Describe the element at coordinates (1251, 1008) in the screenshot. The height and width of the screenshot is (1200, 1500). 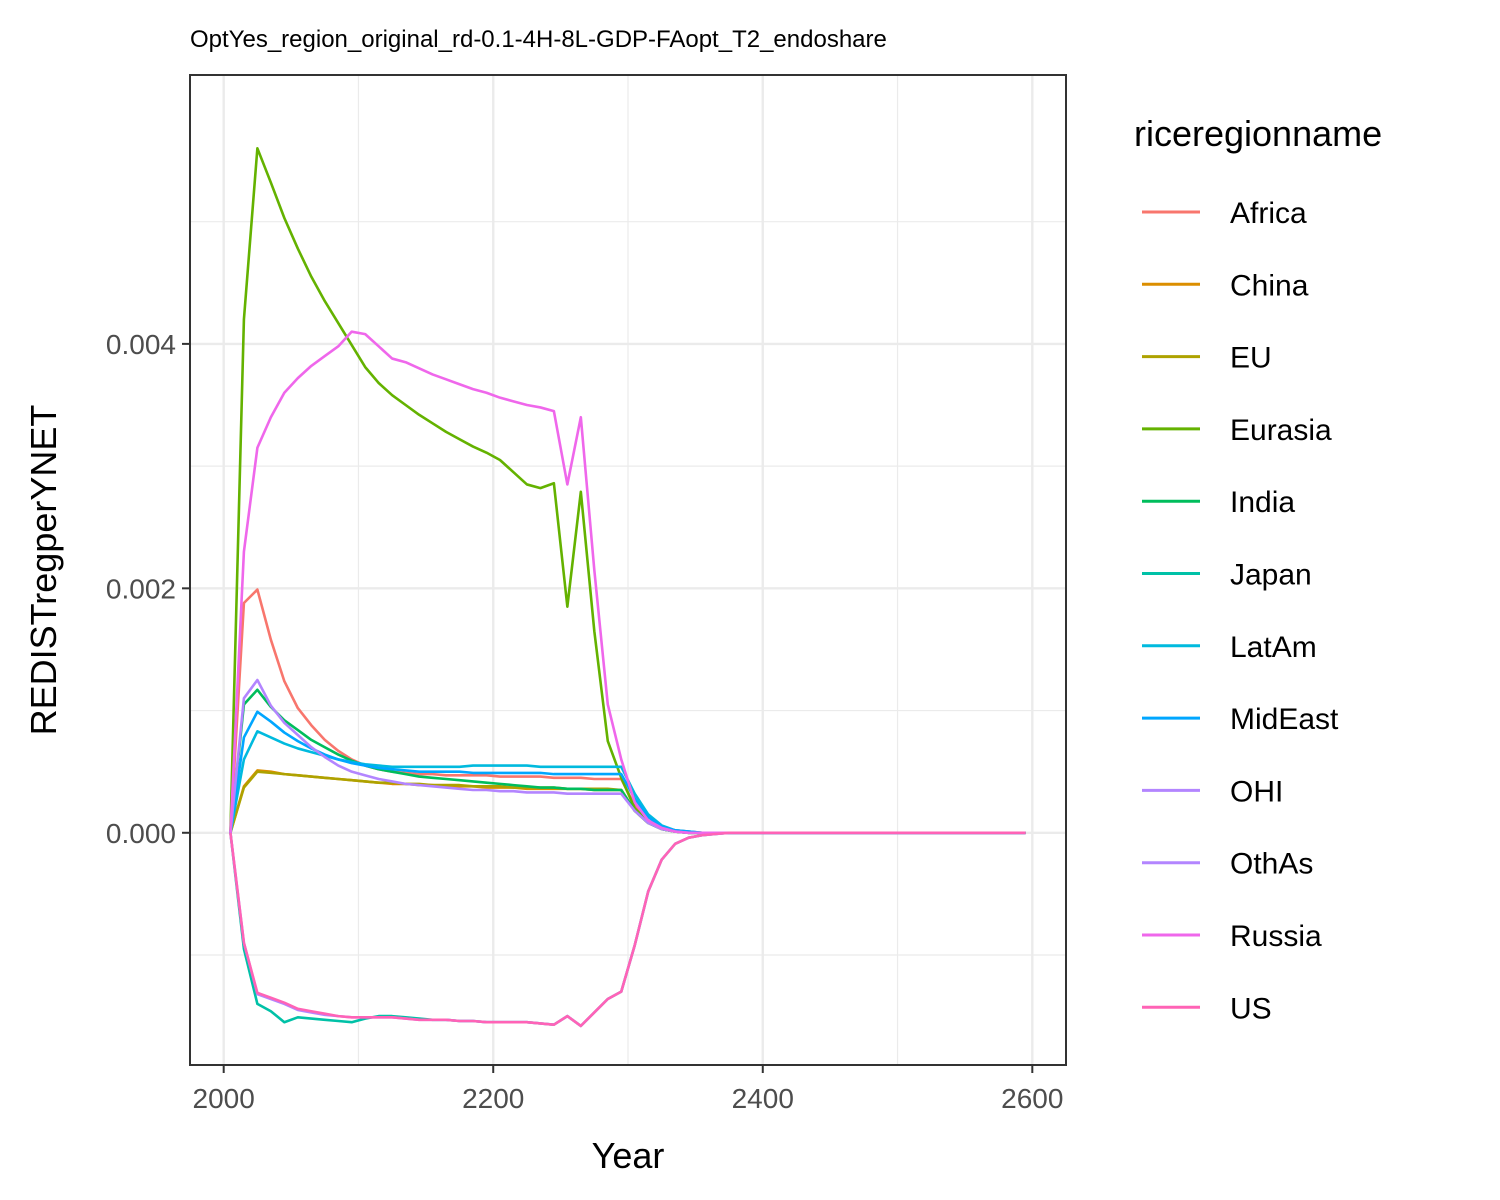
I see `legend-label: US` at that location.